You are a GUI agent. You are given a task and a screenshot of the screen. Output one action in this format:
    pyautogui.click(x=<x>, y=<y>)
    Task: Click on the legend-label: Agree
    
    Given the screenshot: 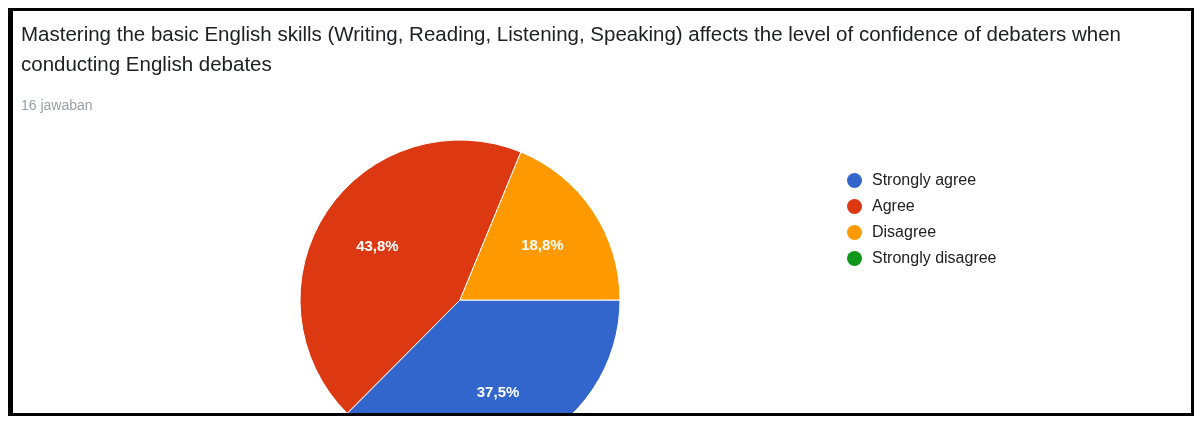 What is the action you would take?
    pyautogui.click(x=893, y=206)
    